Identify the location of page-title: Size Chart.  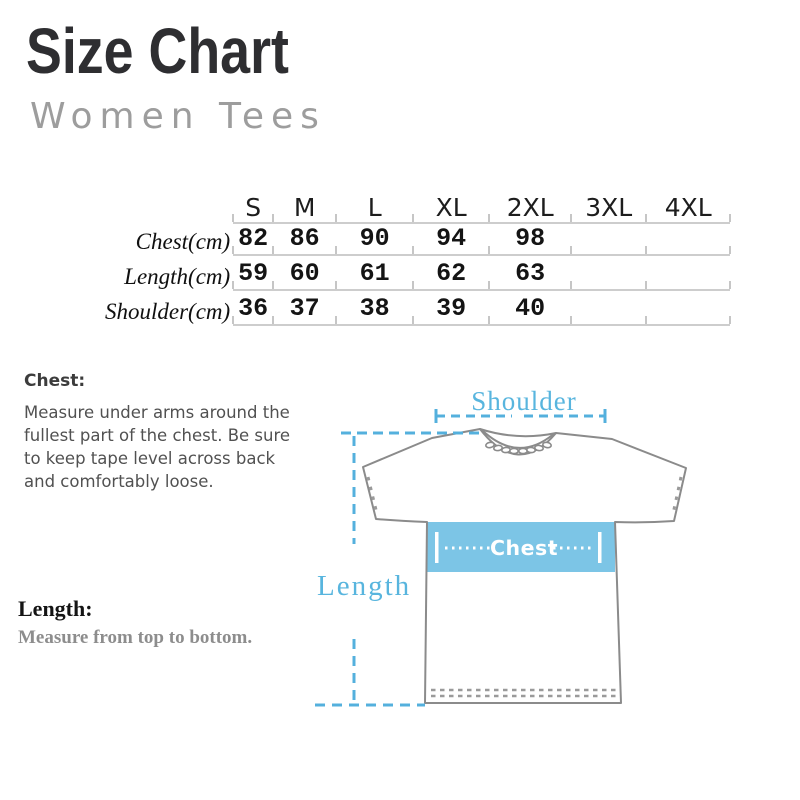
(157, 51).